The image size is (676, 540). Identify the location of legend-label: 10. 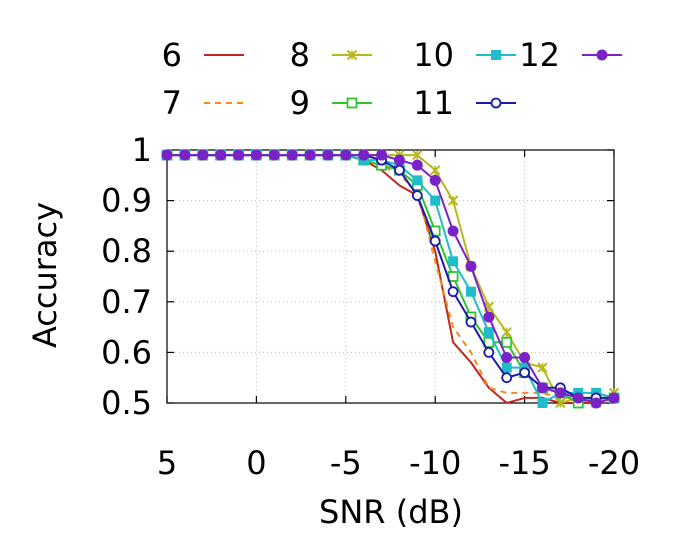
(433, 55).